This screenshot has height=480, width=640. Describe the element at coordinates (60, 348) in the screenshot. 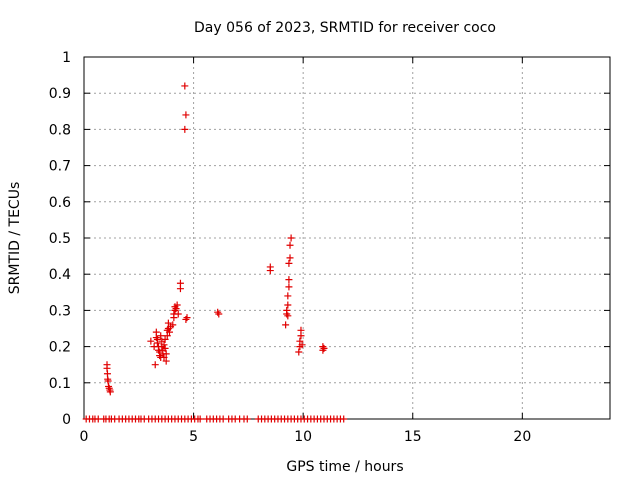

I see `y-tick-label: 0.2` at that location.